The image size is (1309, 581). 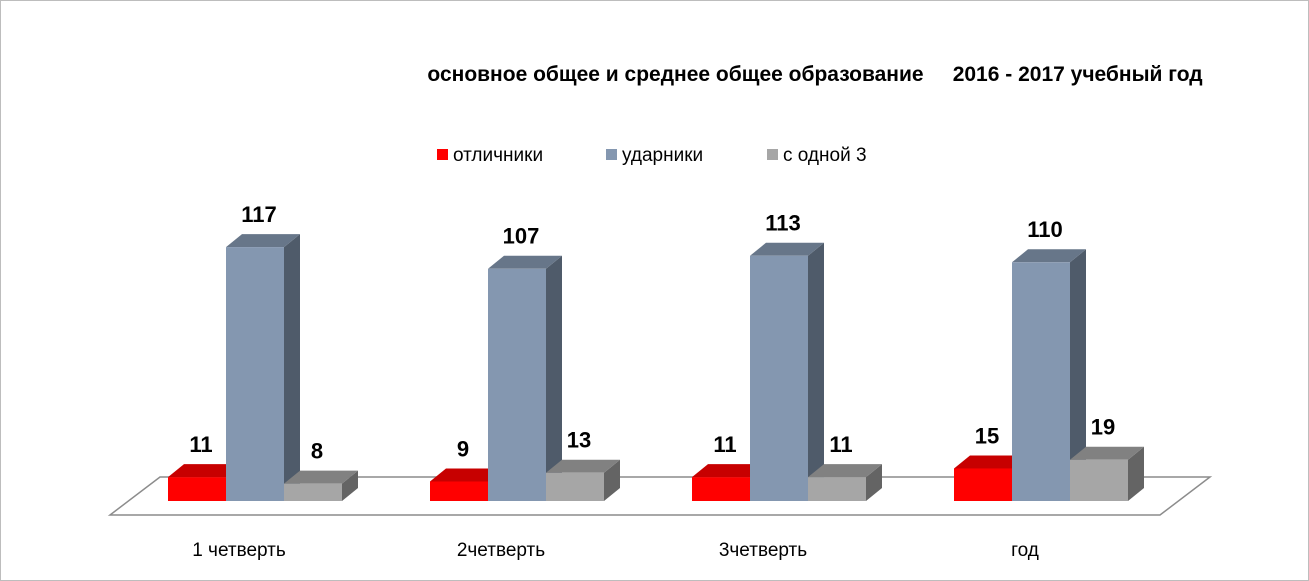 I want to click on floor, so click(x=660, y=496).